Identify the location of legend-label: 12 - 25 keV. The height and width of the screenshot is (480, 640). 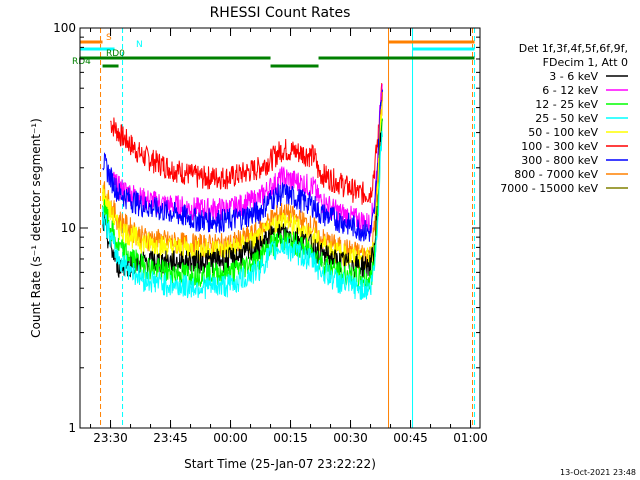
(566, 104).